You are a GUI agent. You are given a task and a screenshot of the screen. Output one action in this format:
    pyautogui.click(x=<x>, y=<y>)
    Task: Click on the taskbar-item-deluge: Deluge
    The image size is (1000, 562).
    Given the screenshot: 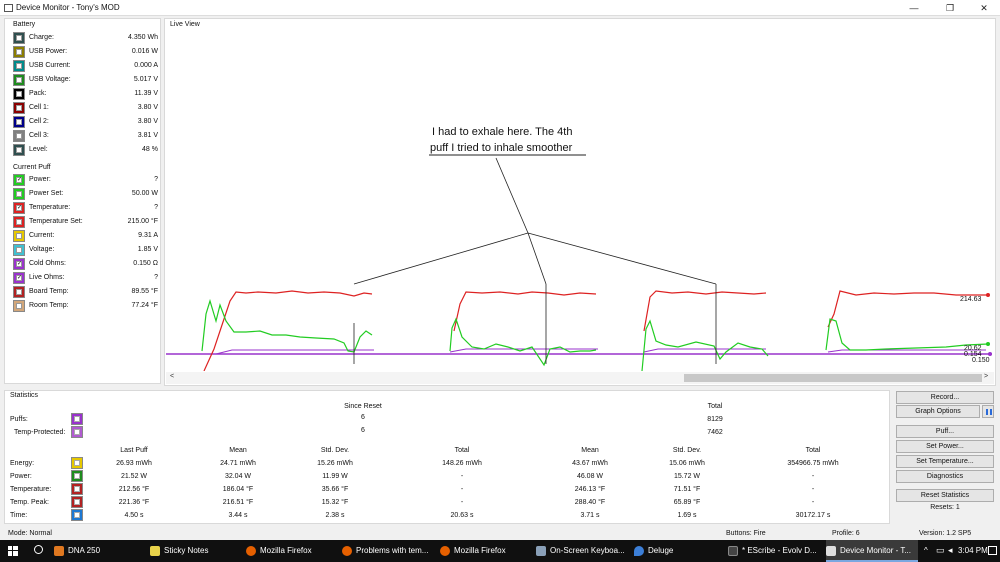 What is the action you would take?
    pyautogui.click(x=679, y=551)
    